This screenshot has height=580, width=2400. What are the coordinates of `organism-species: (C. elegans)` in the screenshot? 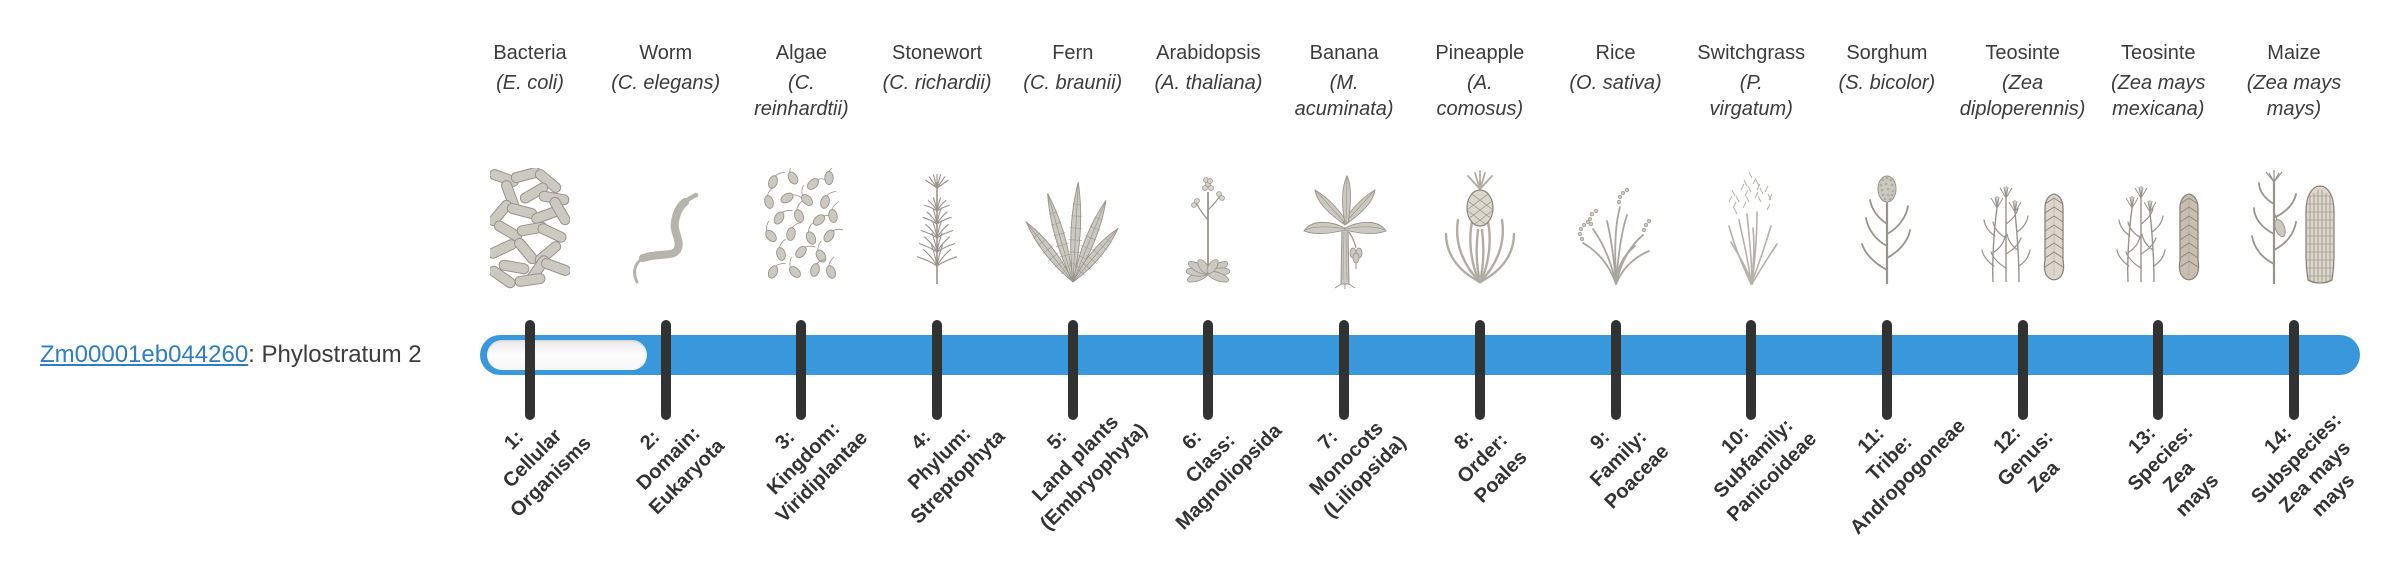 It's located at (666, 83).